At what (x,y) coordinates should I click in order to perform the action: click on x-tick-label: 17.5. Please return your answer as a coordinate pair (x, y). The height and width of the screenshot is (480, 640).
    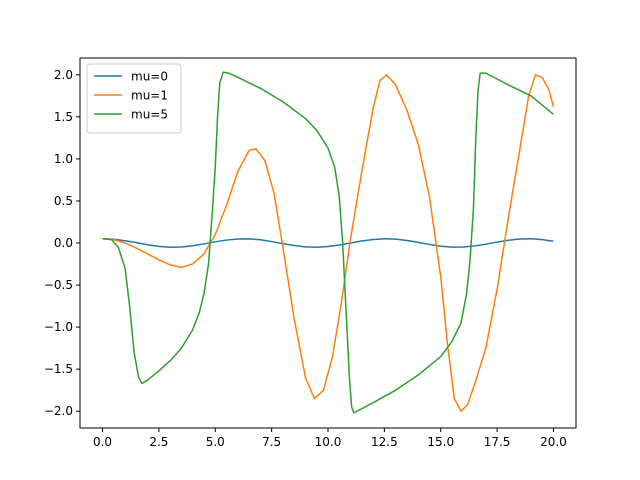
    Looking at the image, I should click on (497, 442).